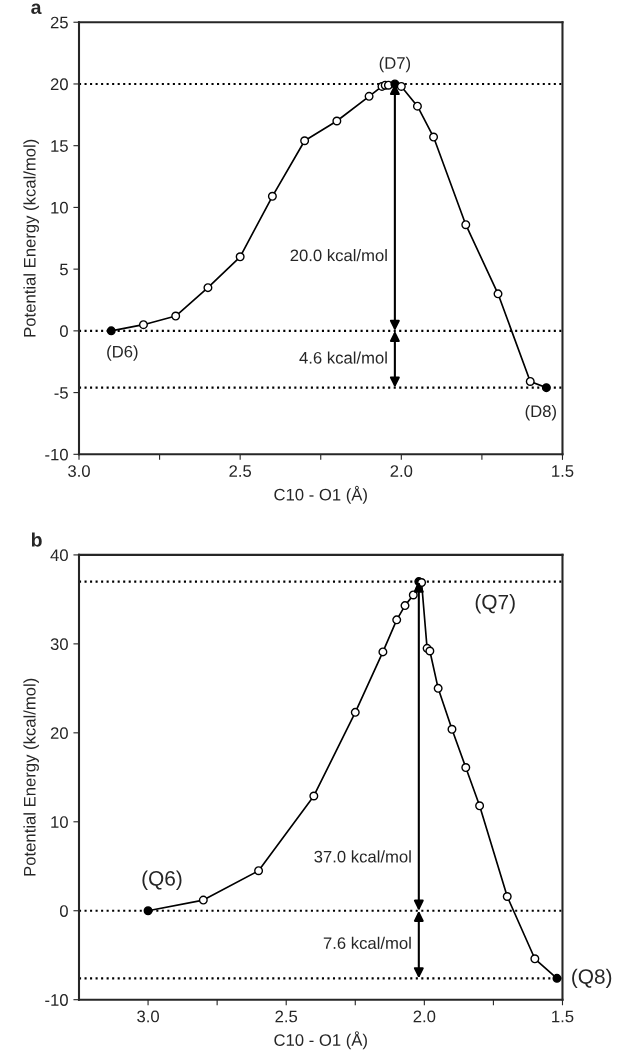  I want to click on y-tick-label: 40, so click(59, 555).